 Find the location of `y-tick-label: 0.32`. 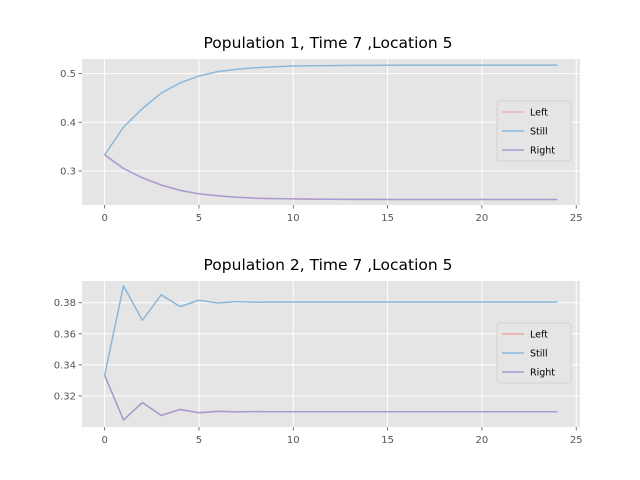

y-tick-label: 0.32 is located at coordinates (65, 396).